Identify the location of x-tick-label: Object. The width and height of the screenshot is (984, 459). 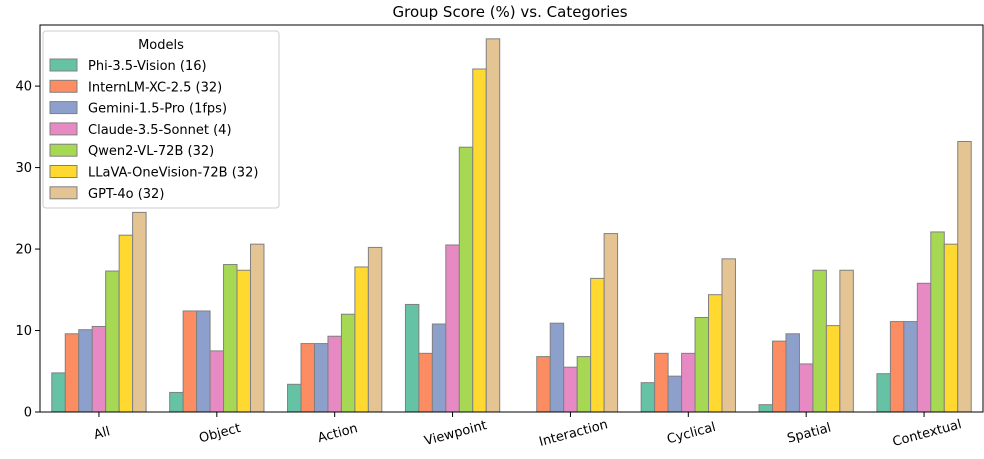
(220, 433).